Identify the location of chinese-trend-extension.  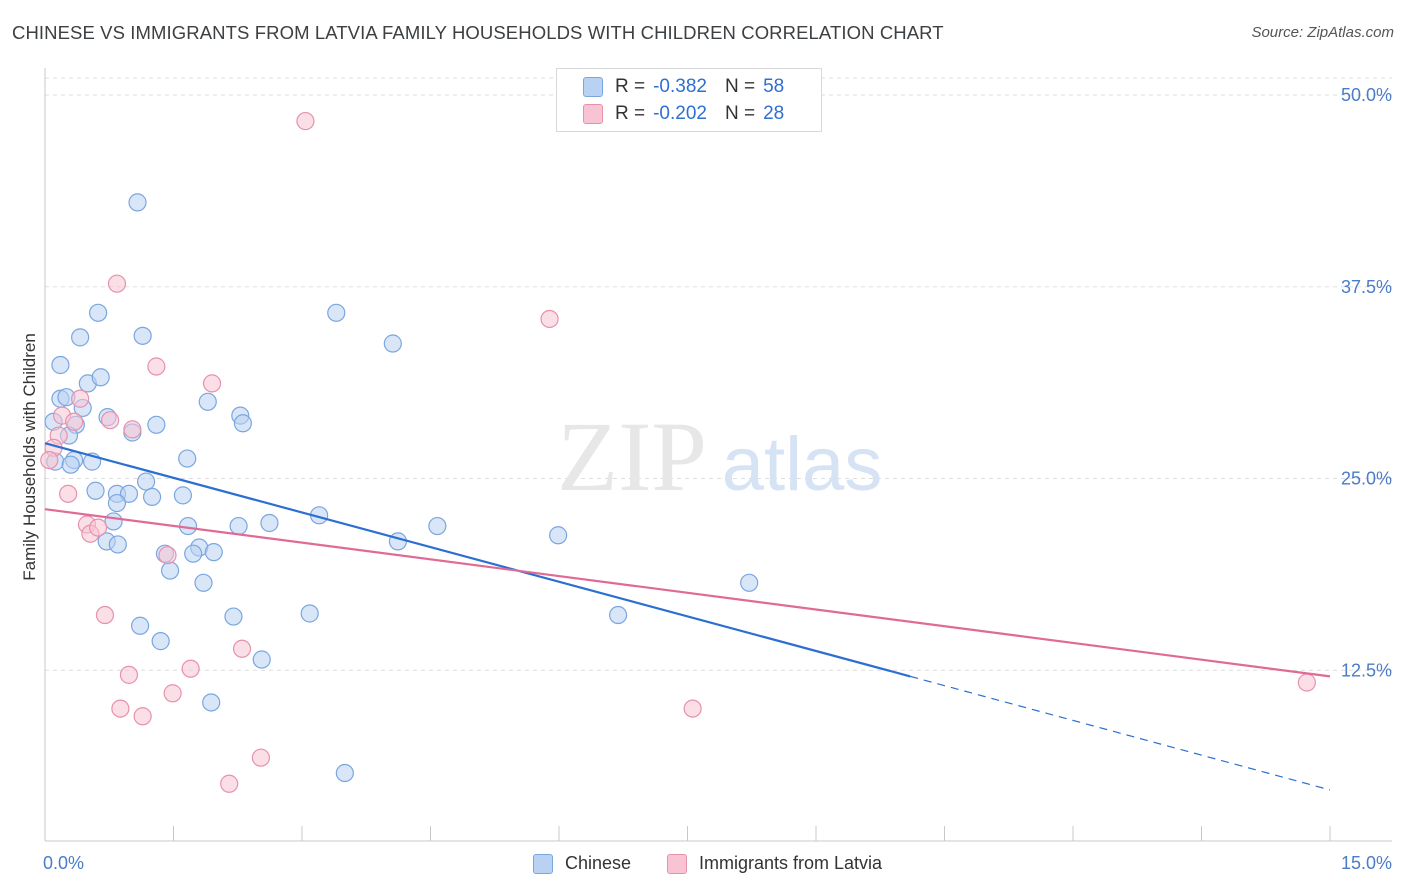
(1120, 733).